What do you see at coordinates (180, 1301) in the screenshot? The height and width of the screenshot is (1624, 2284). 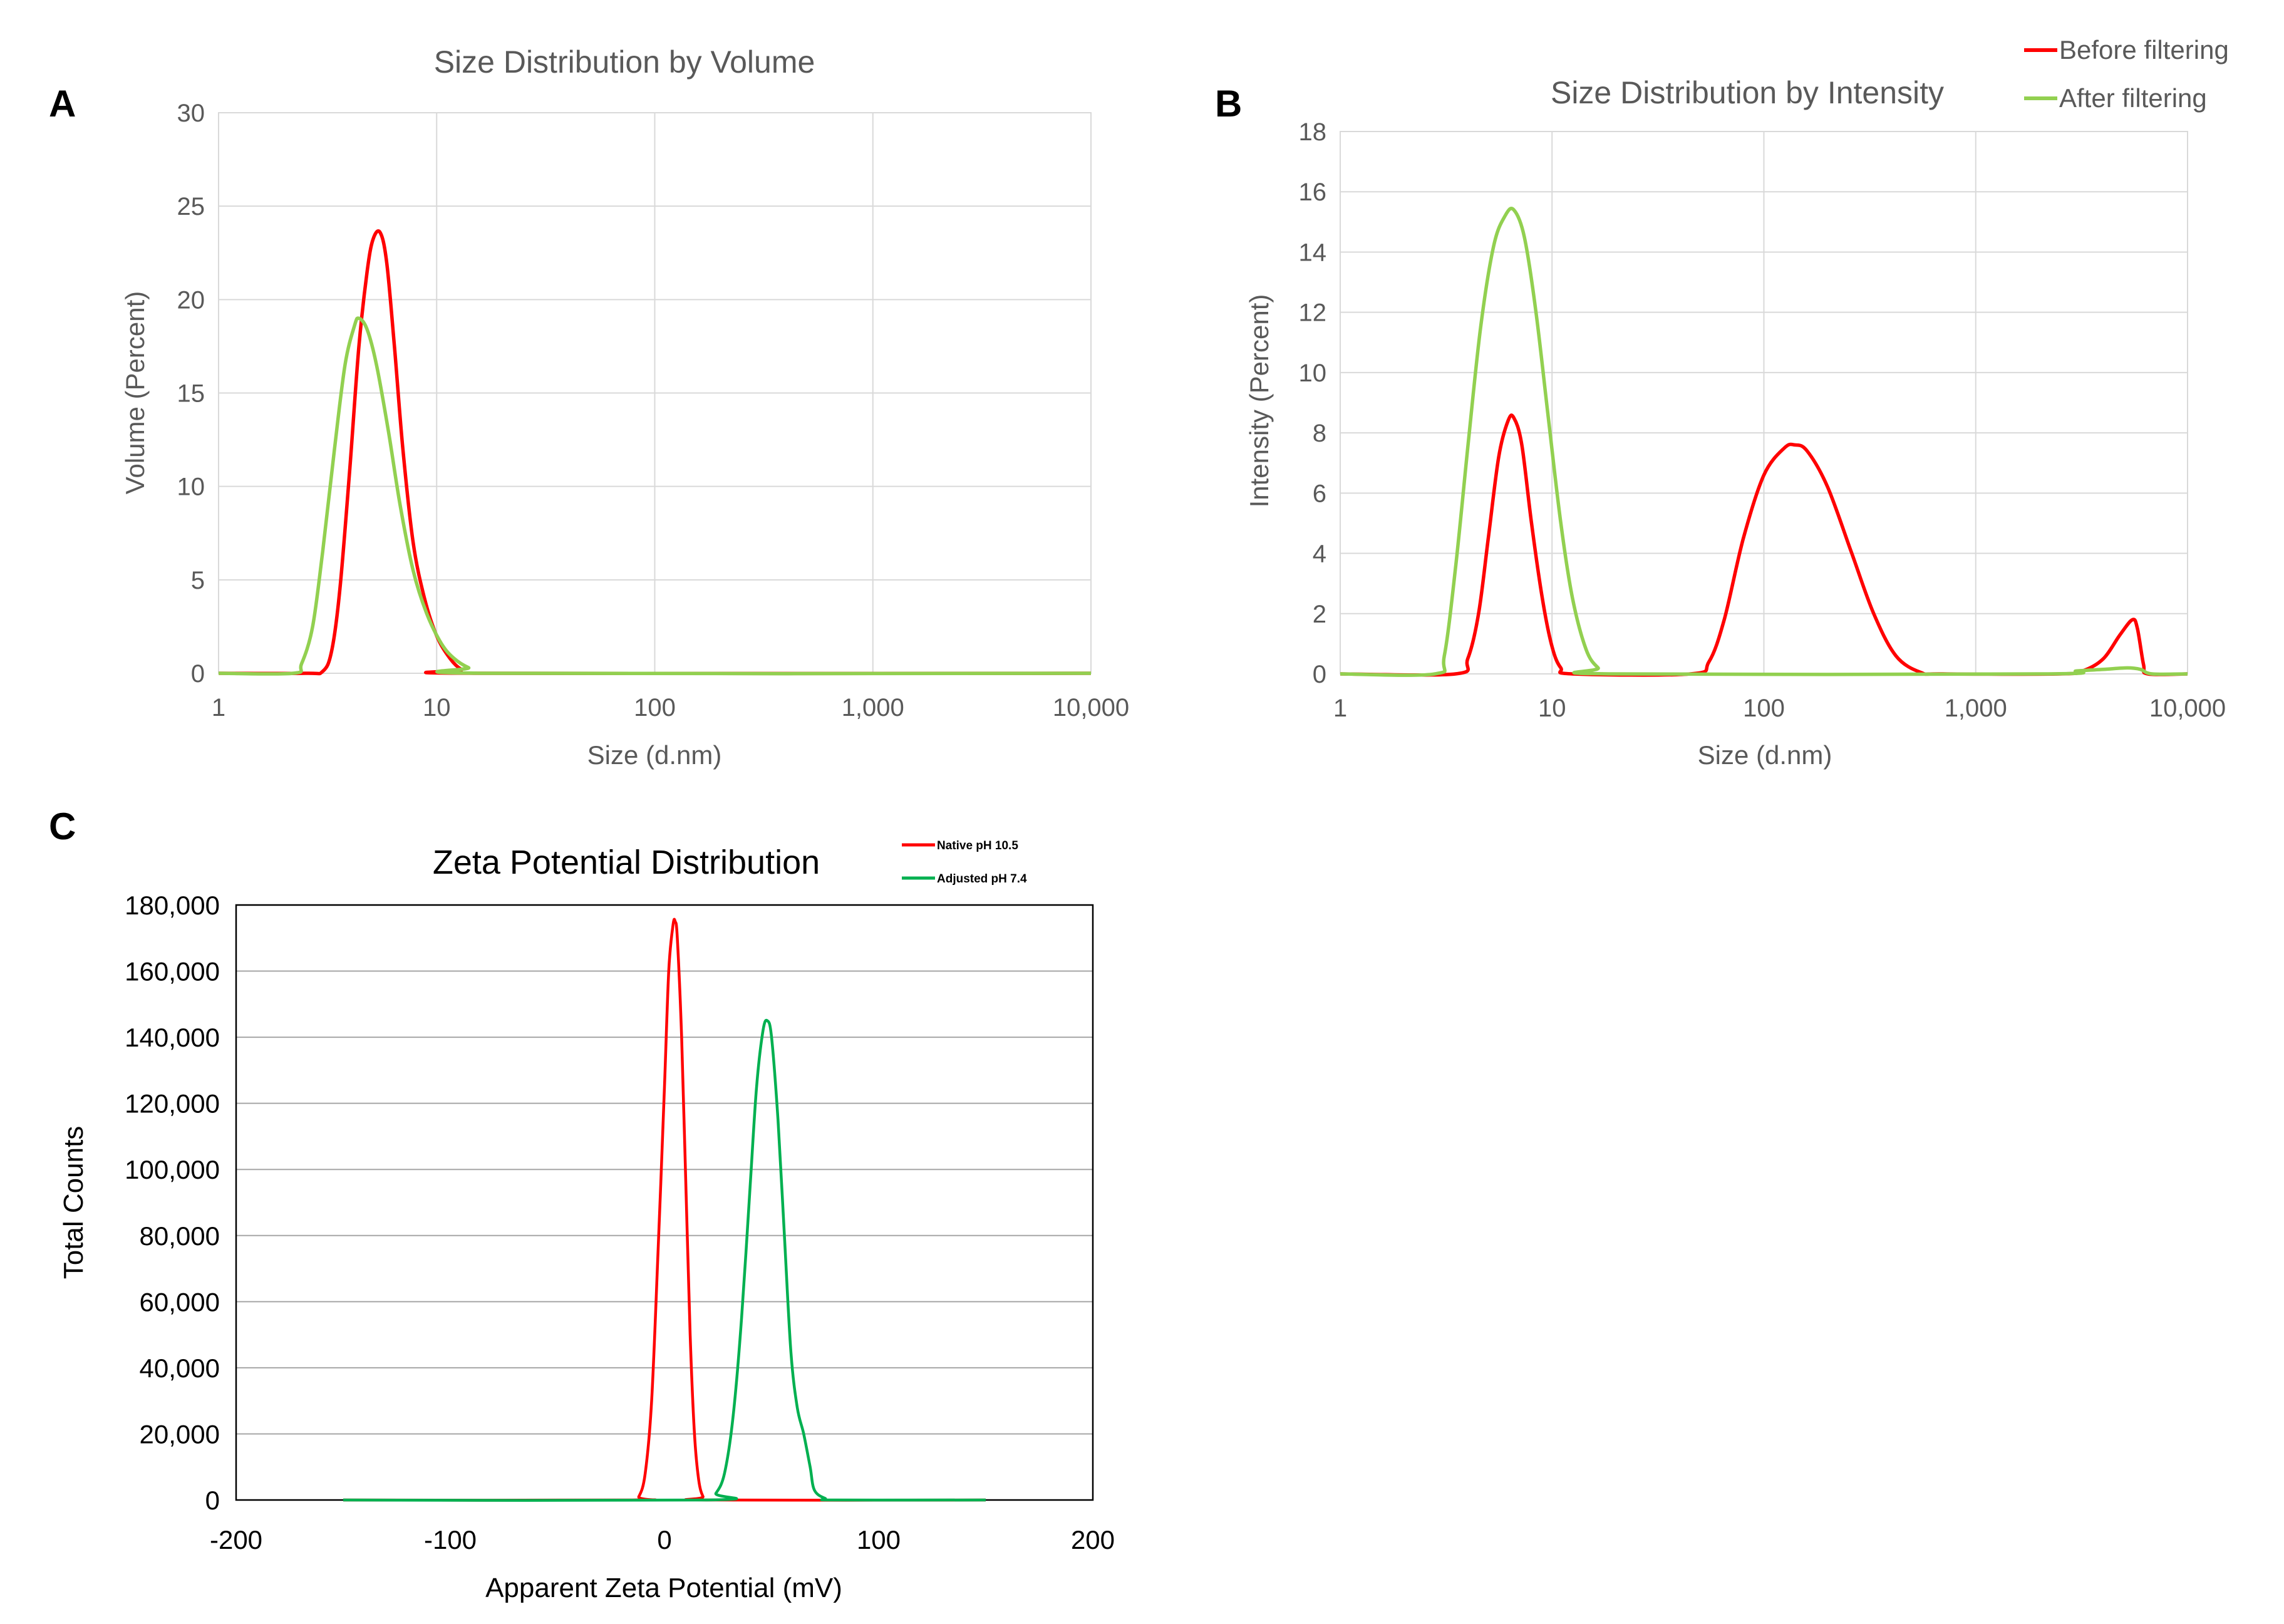 I see `y-tick-label: 60,000` at bounding box center [180, 1301].